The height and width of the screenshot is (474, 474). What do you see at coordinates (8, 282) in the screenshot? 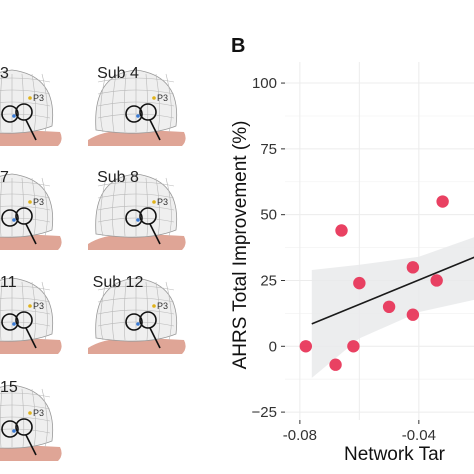
I see `subject-label: 11` at bounding box center [8, 282].